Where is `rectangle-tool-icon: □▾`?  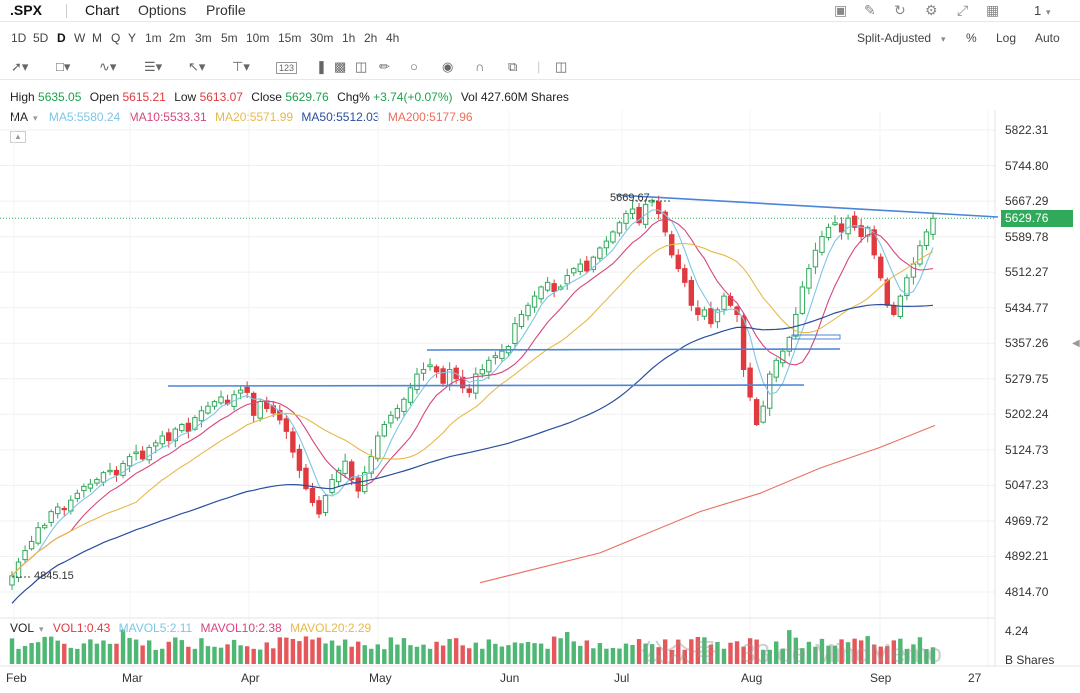 rectangle-tool-icon: □▾ is located at coordinates (63, 66).